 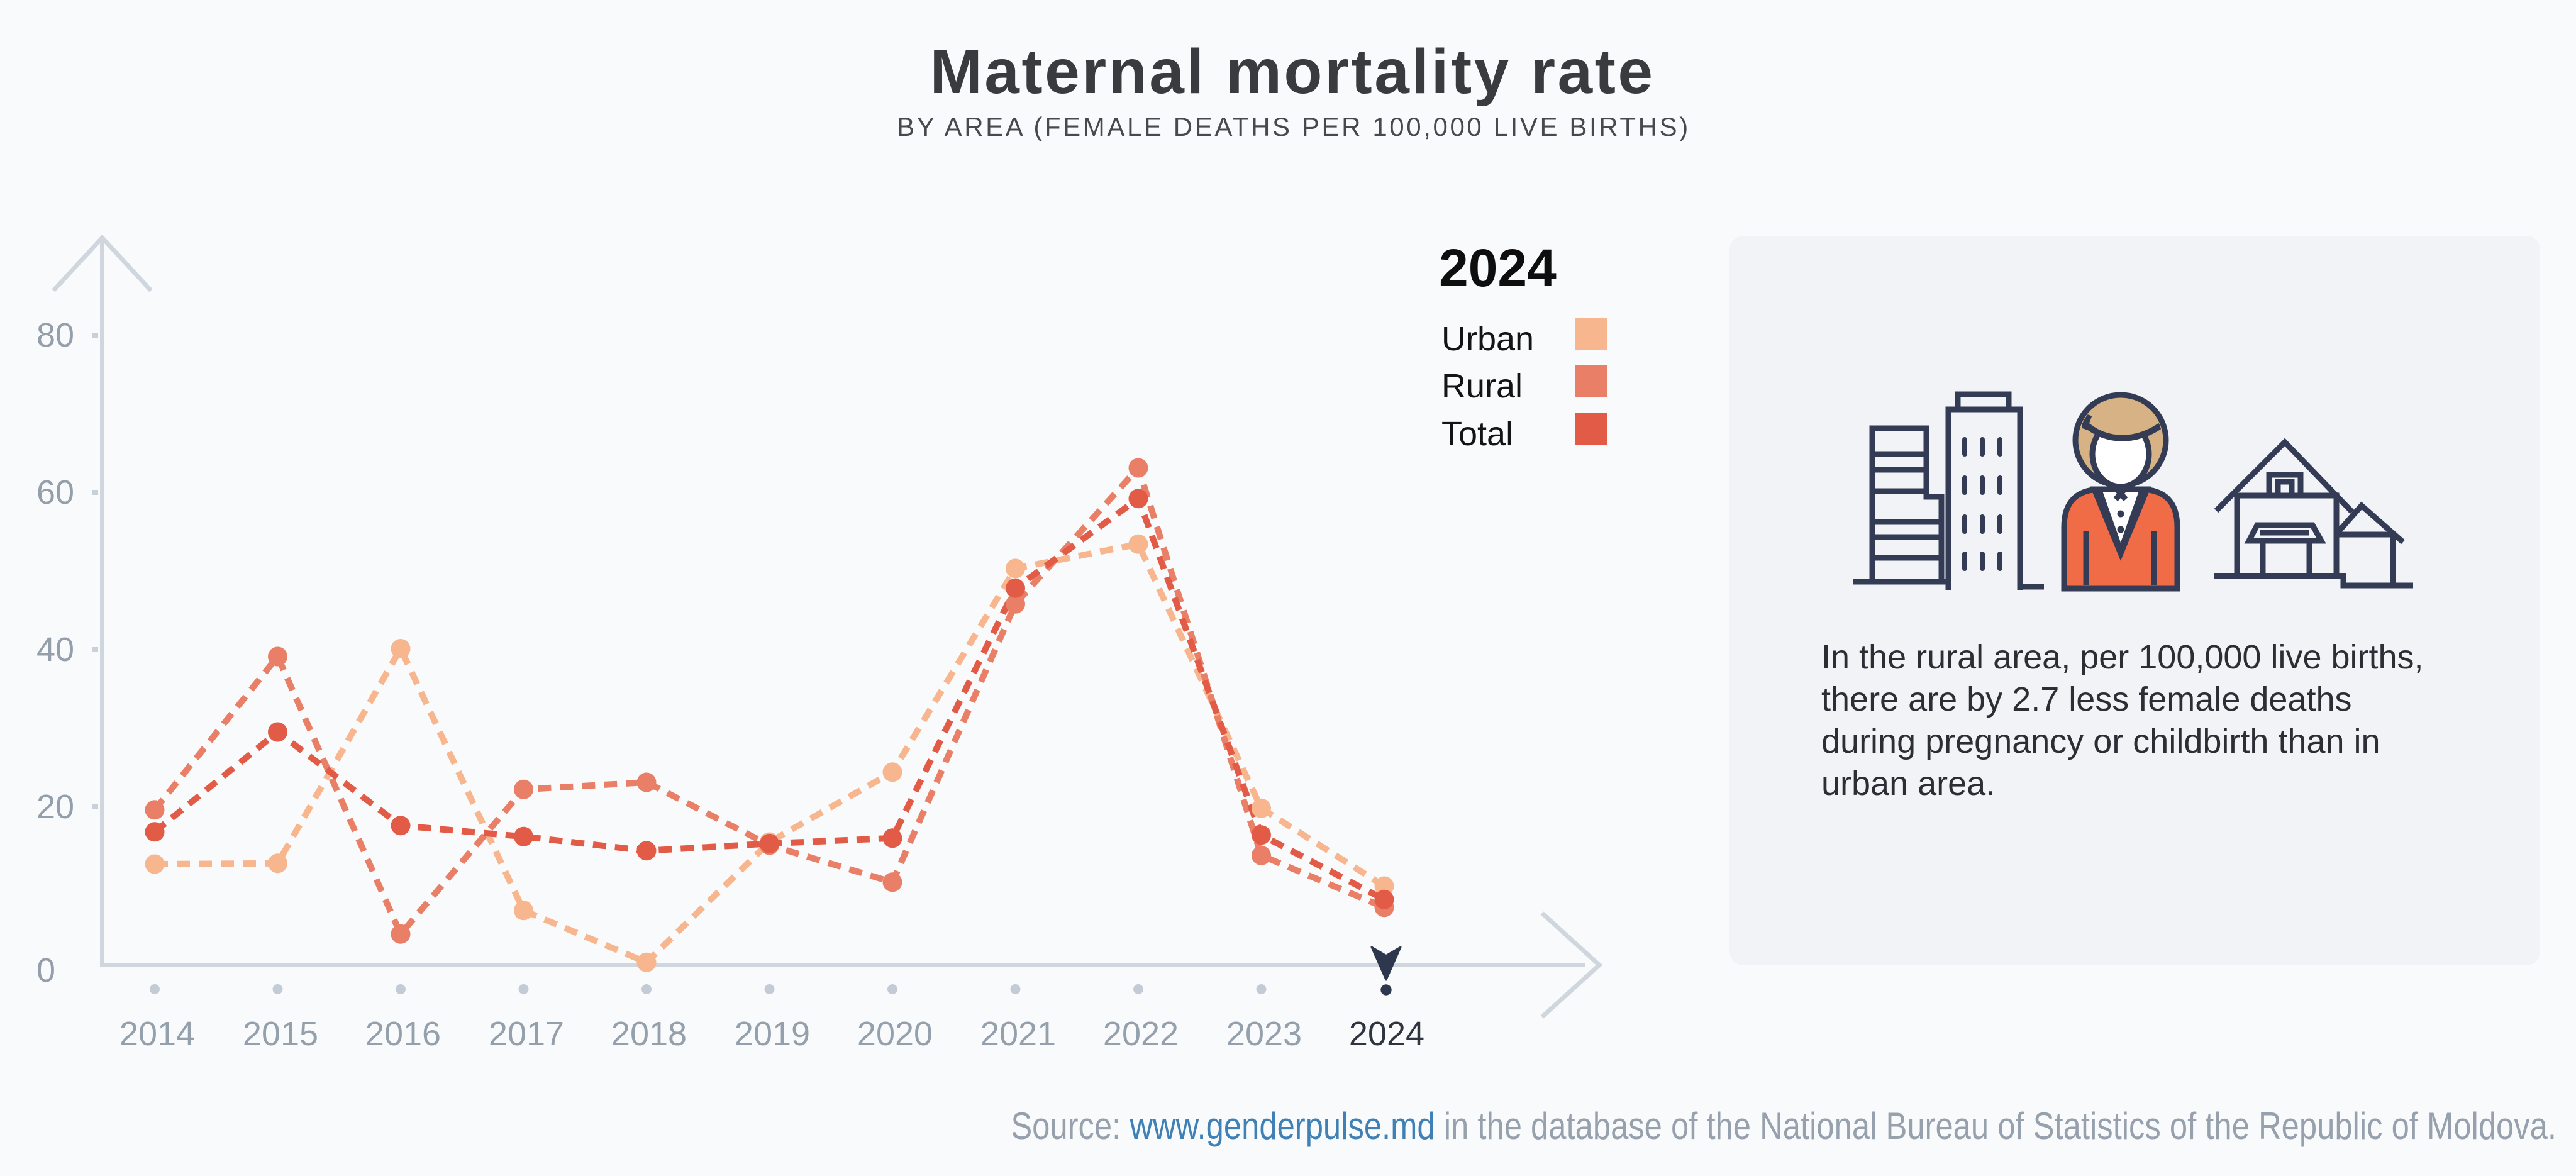 What do you see at coordinates (157, 1034) in the screenshot?
I see `svg-text: 2014` at bounding box center [157, 1034].